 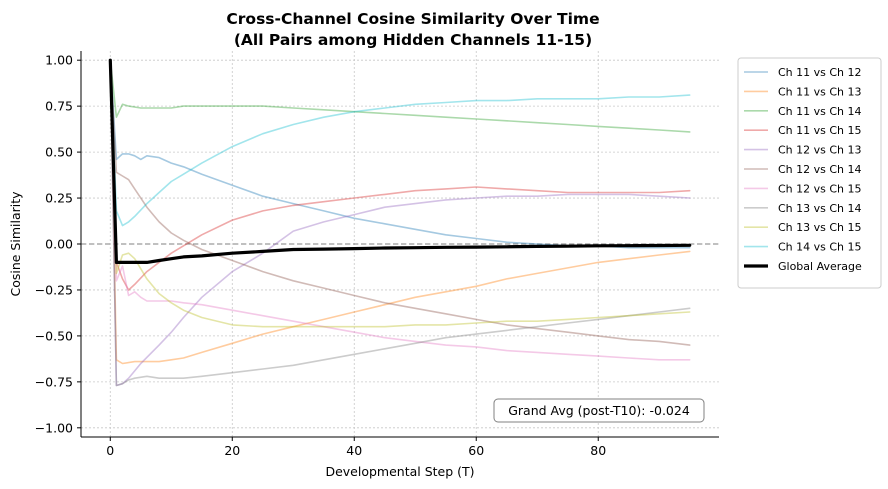 I want to click on y-tick-label: 1.00, so click(x=59, y=60).